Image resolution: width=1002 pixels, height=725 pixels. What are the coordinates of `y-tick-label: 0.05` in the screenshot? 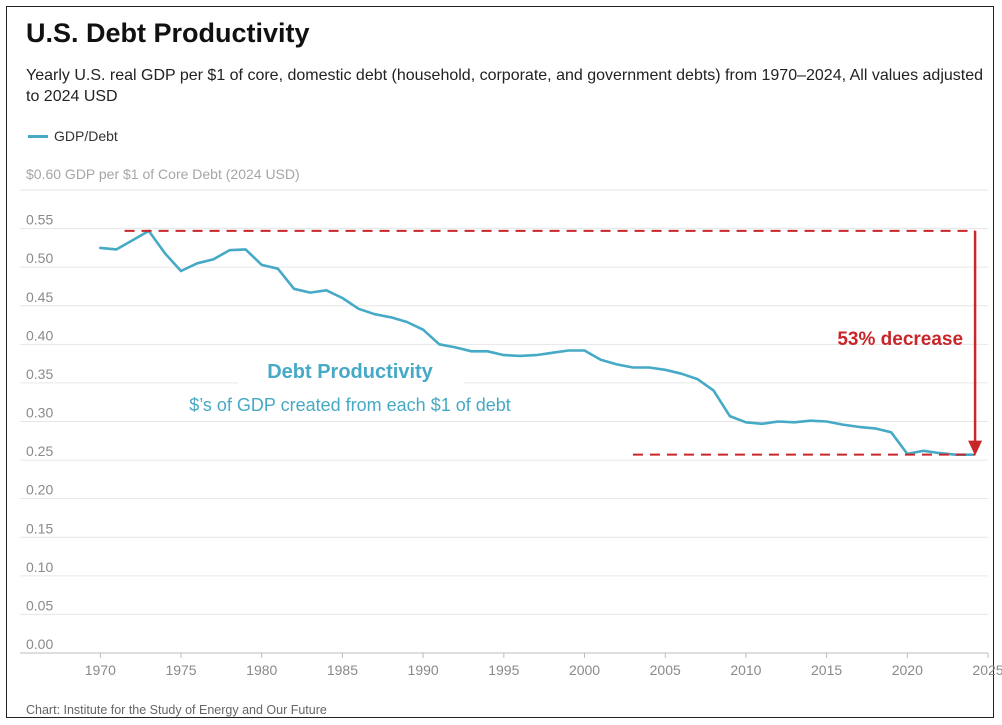 It's located at (39, 605).